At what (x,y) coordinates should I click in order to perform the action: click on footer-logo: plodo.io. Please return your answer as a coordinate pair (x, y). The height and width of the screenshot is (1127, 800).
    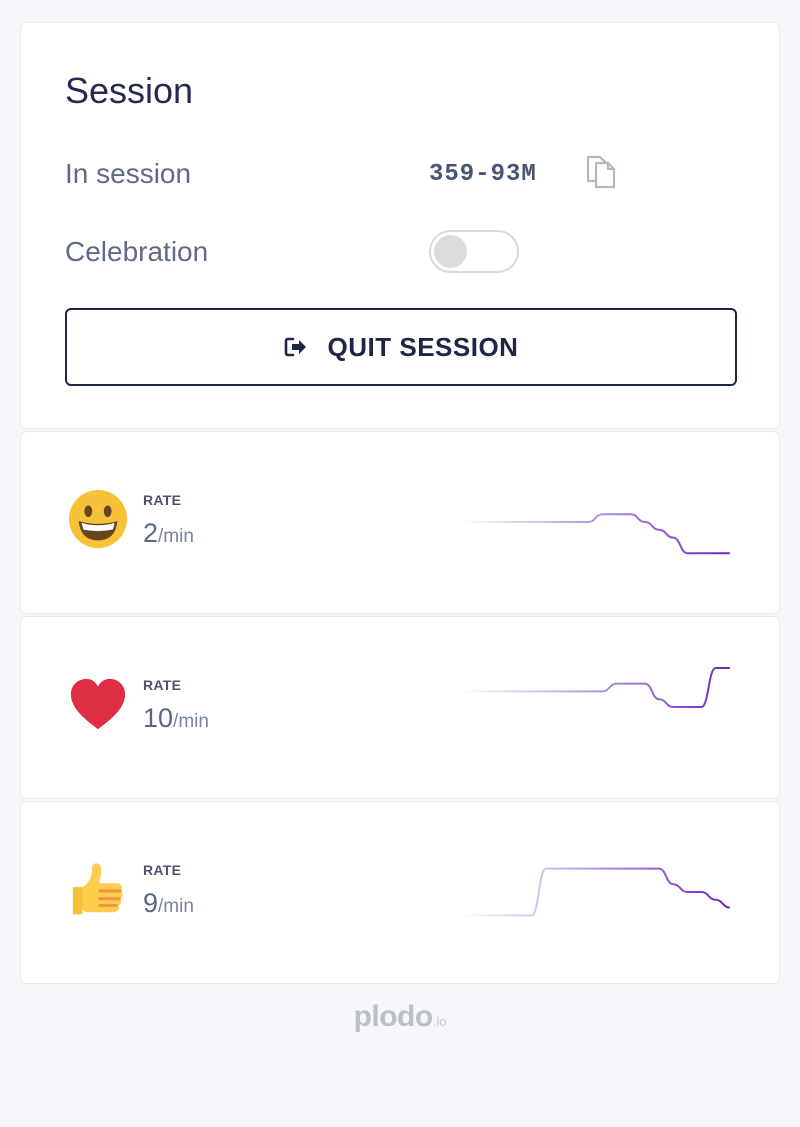
    Looking at the image, I should click on (400, 1017).